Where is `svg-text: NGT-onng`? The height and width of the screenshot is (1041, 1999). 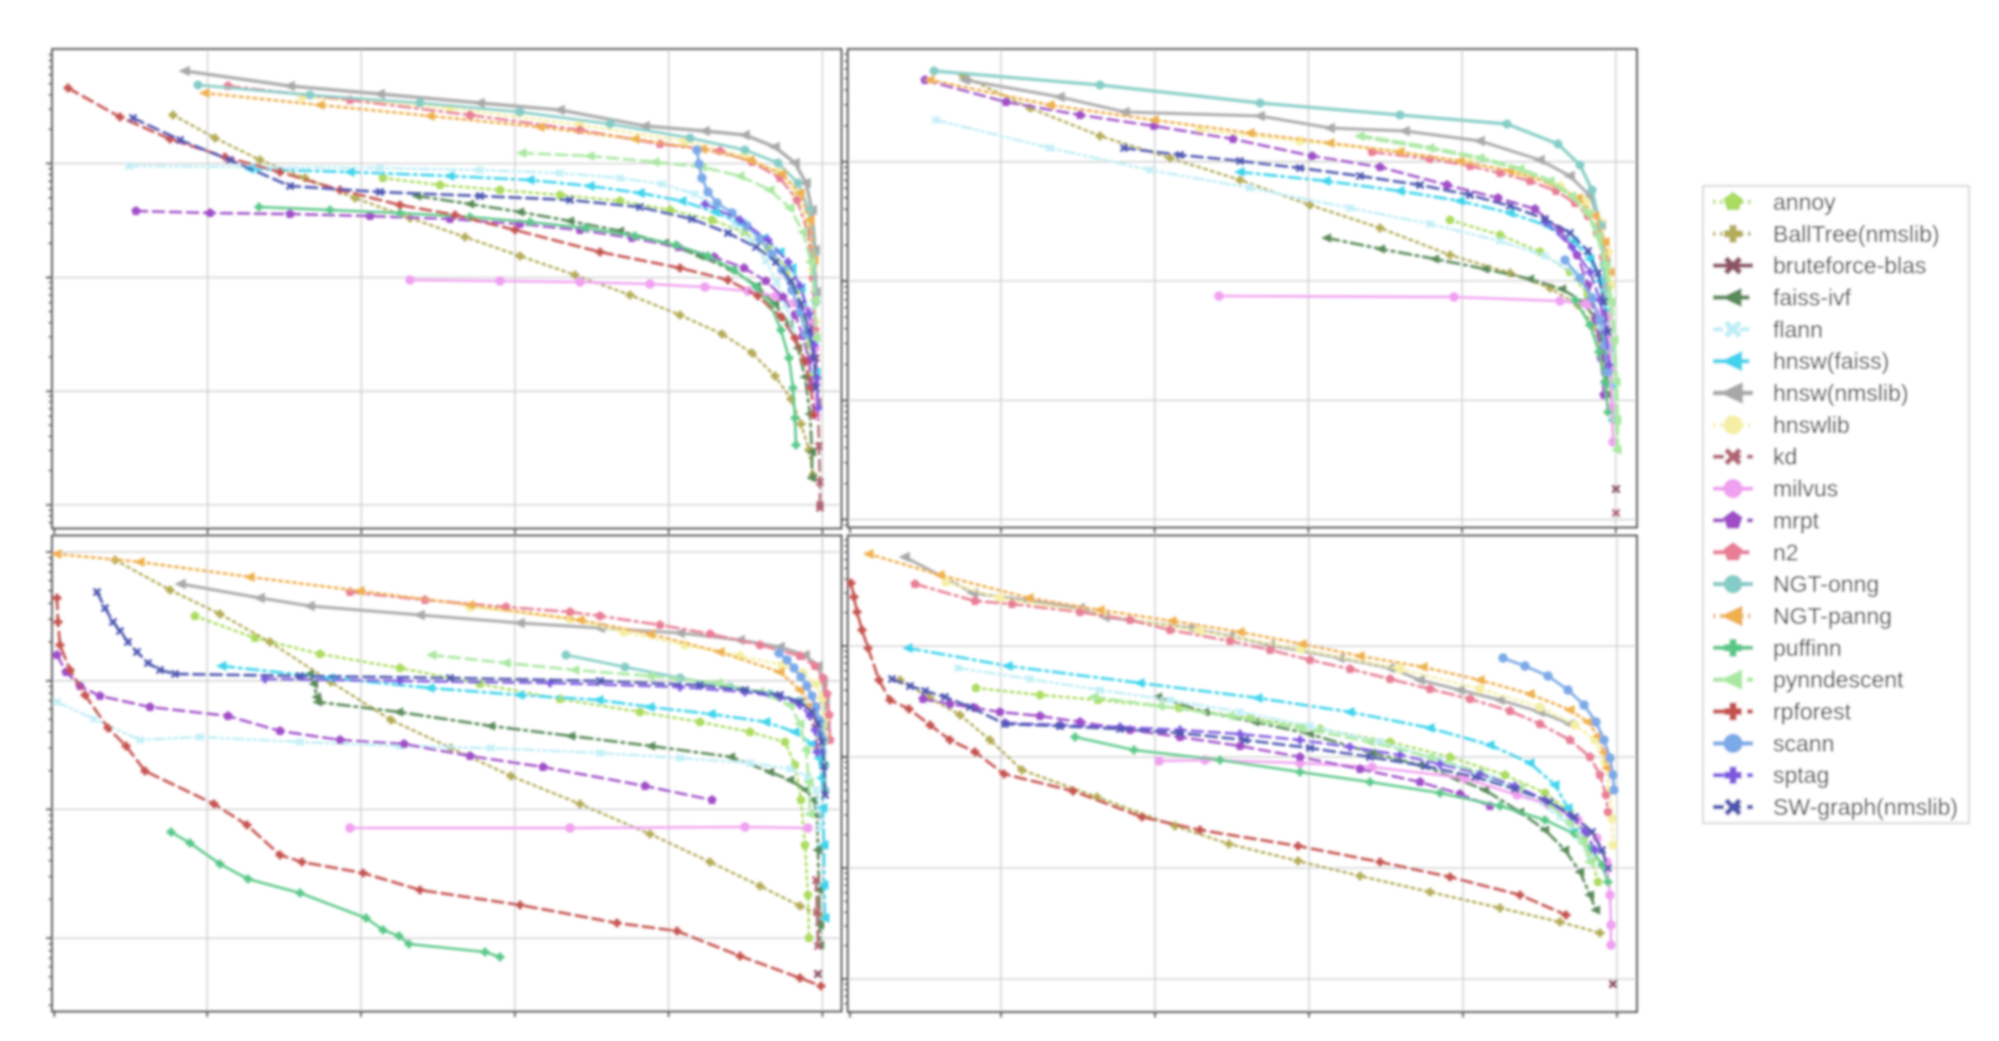
svg-text: NGT-onng is located at coordinates (1826, 584).